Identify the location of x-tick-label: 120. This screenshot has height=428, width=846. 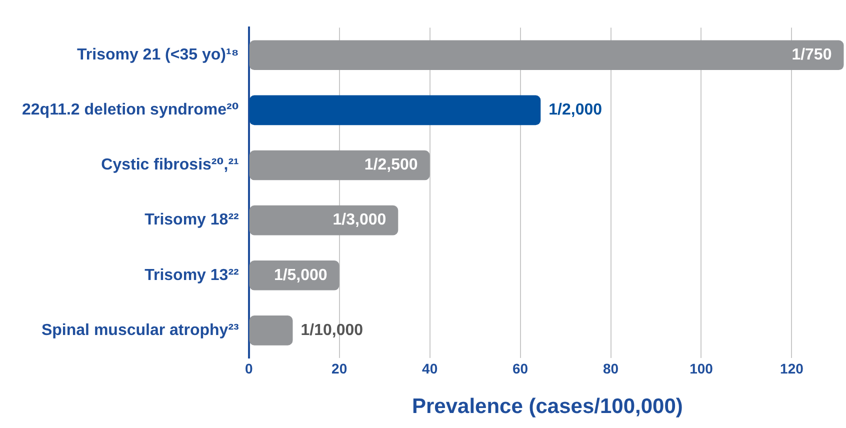
(792, 368).